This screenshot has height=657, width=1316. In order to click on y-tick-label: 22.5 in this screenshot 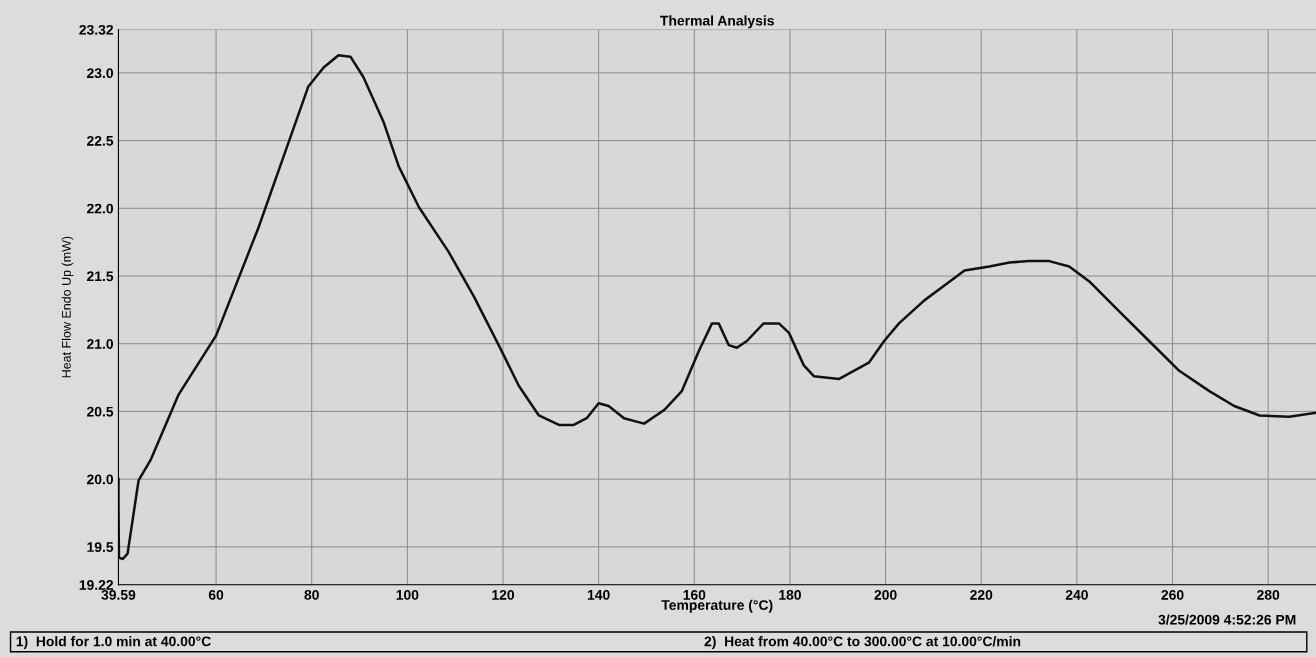, I will do `click(100, 140)`.